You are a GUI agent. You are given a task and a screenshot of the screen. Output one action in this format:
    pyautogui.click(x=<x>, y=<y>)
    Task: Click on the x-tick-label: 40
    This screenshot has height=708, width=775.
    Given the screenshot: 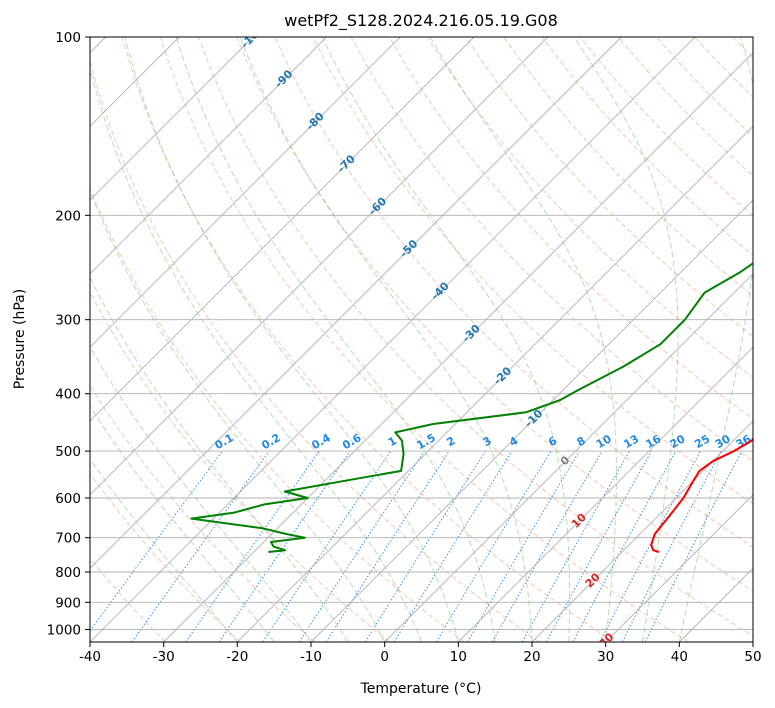 What is the action you would take?
    pyautogui.click(x=679, y=657)
    